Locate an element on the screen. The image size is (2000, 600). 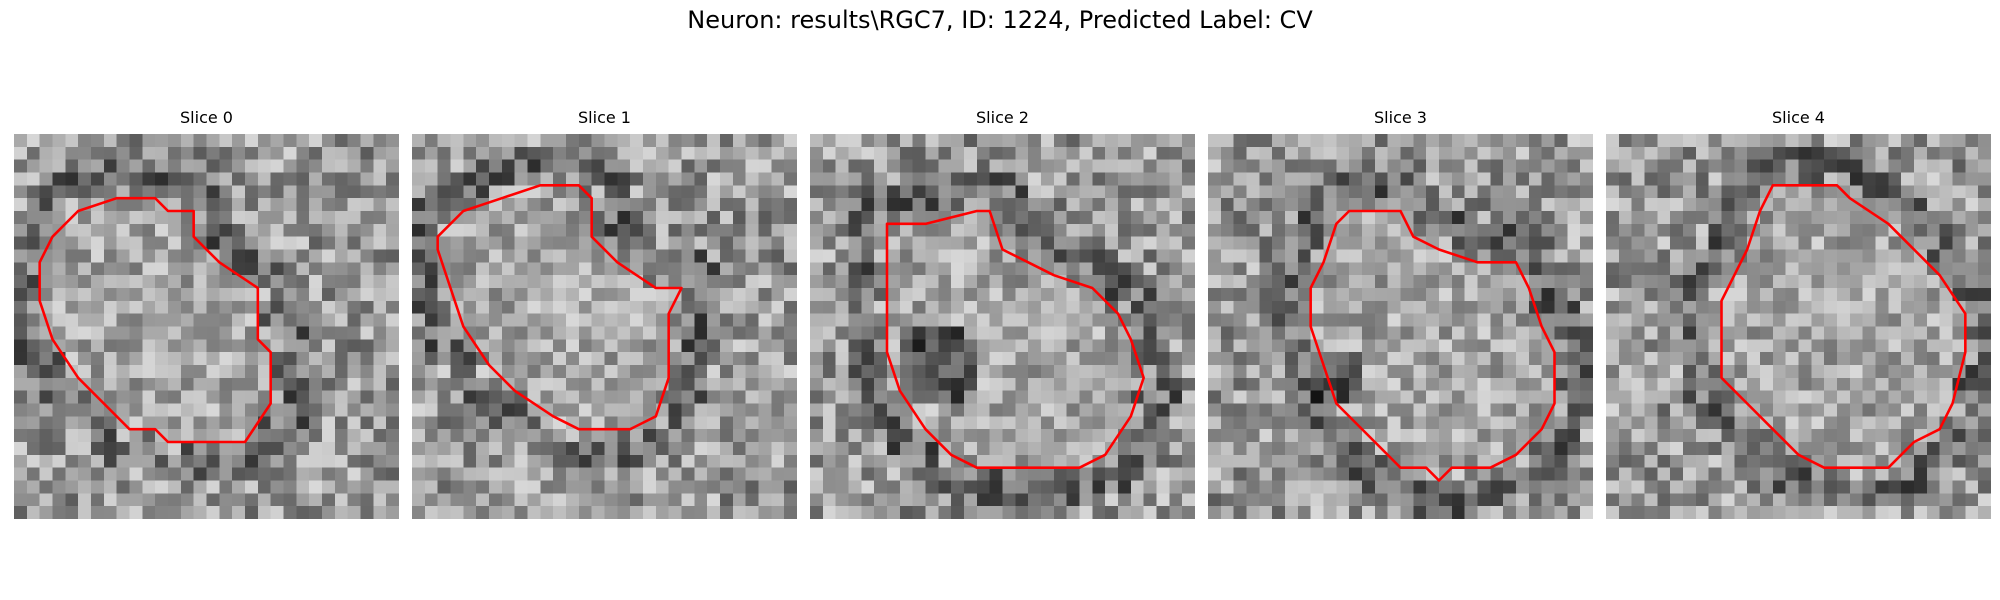
slice-title: Slice 2 is located at coordinates (1002, 117).